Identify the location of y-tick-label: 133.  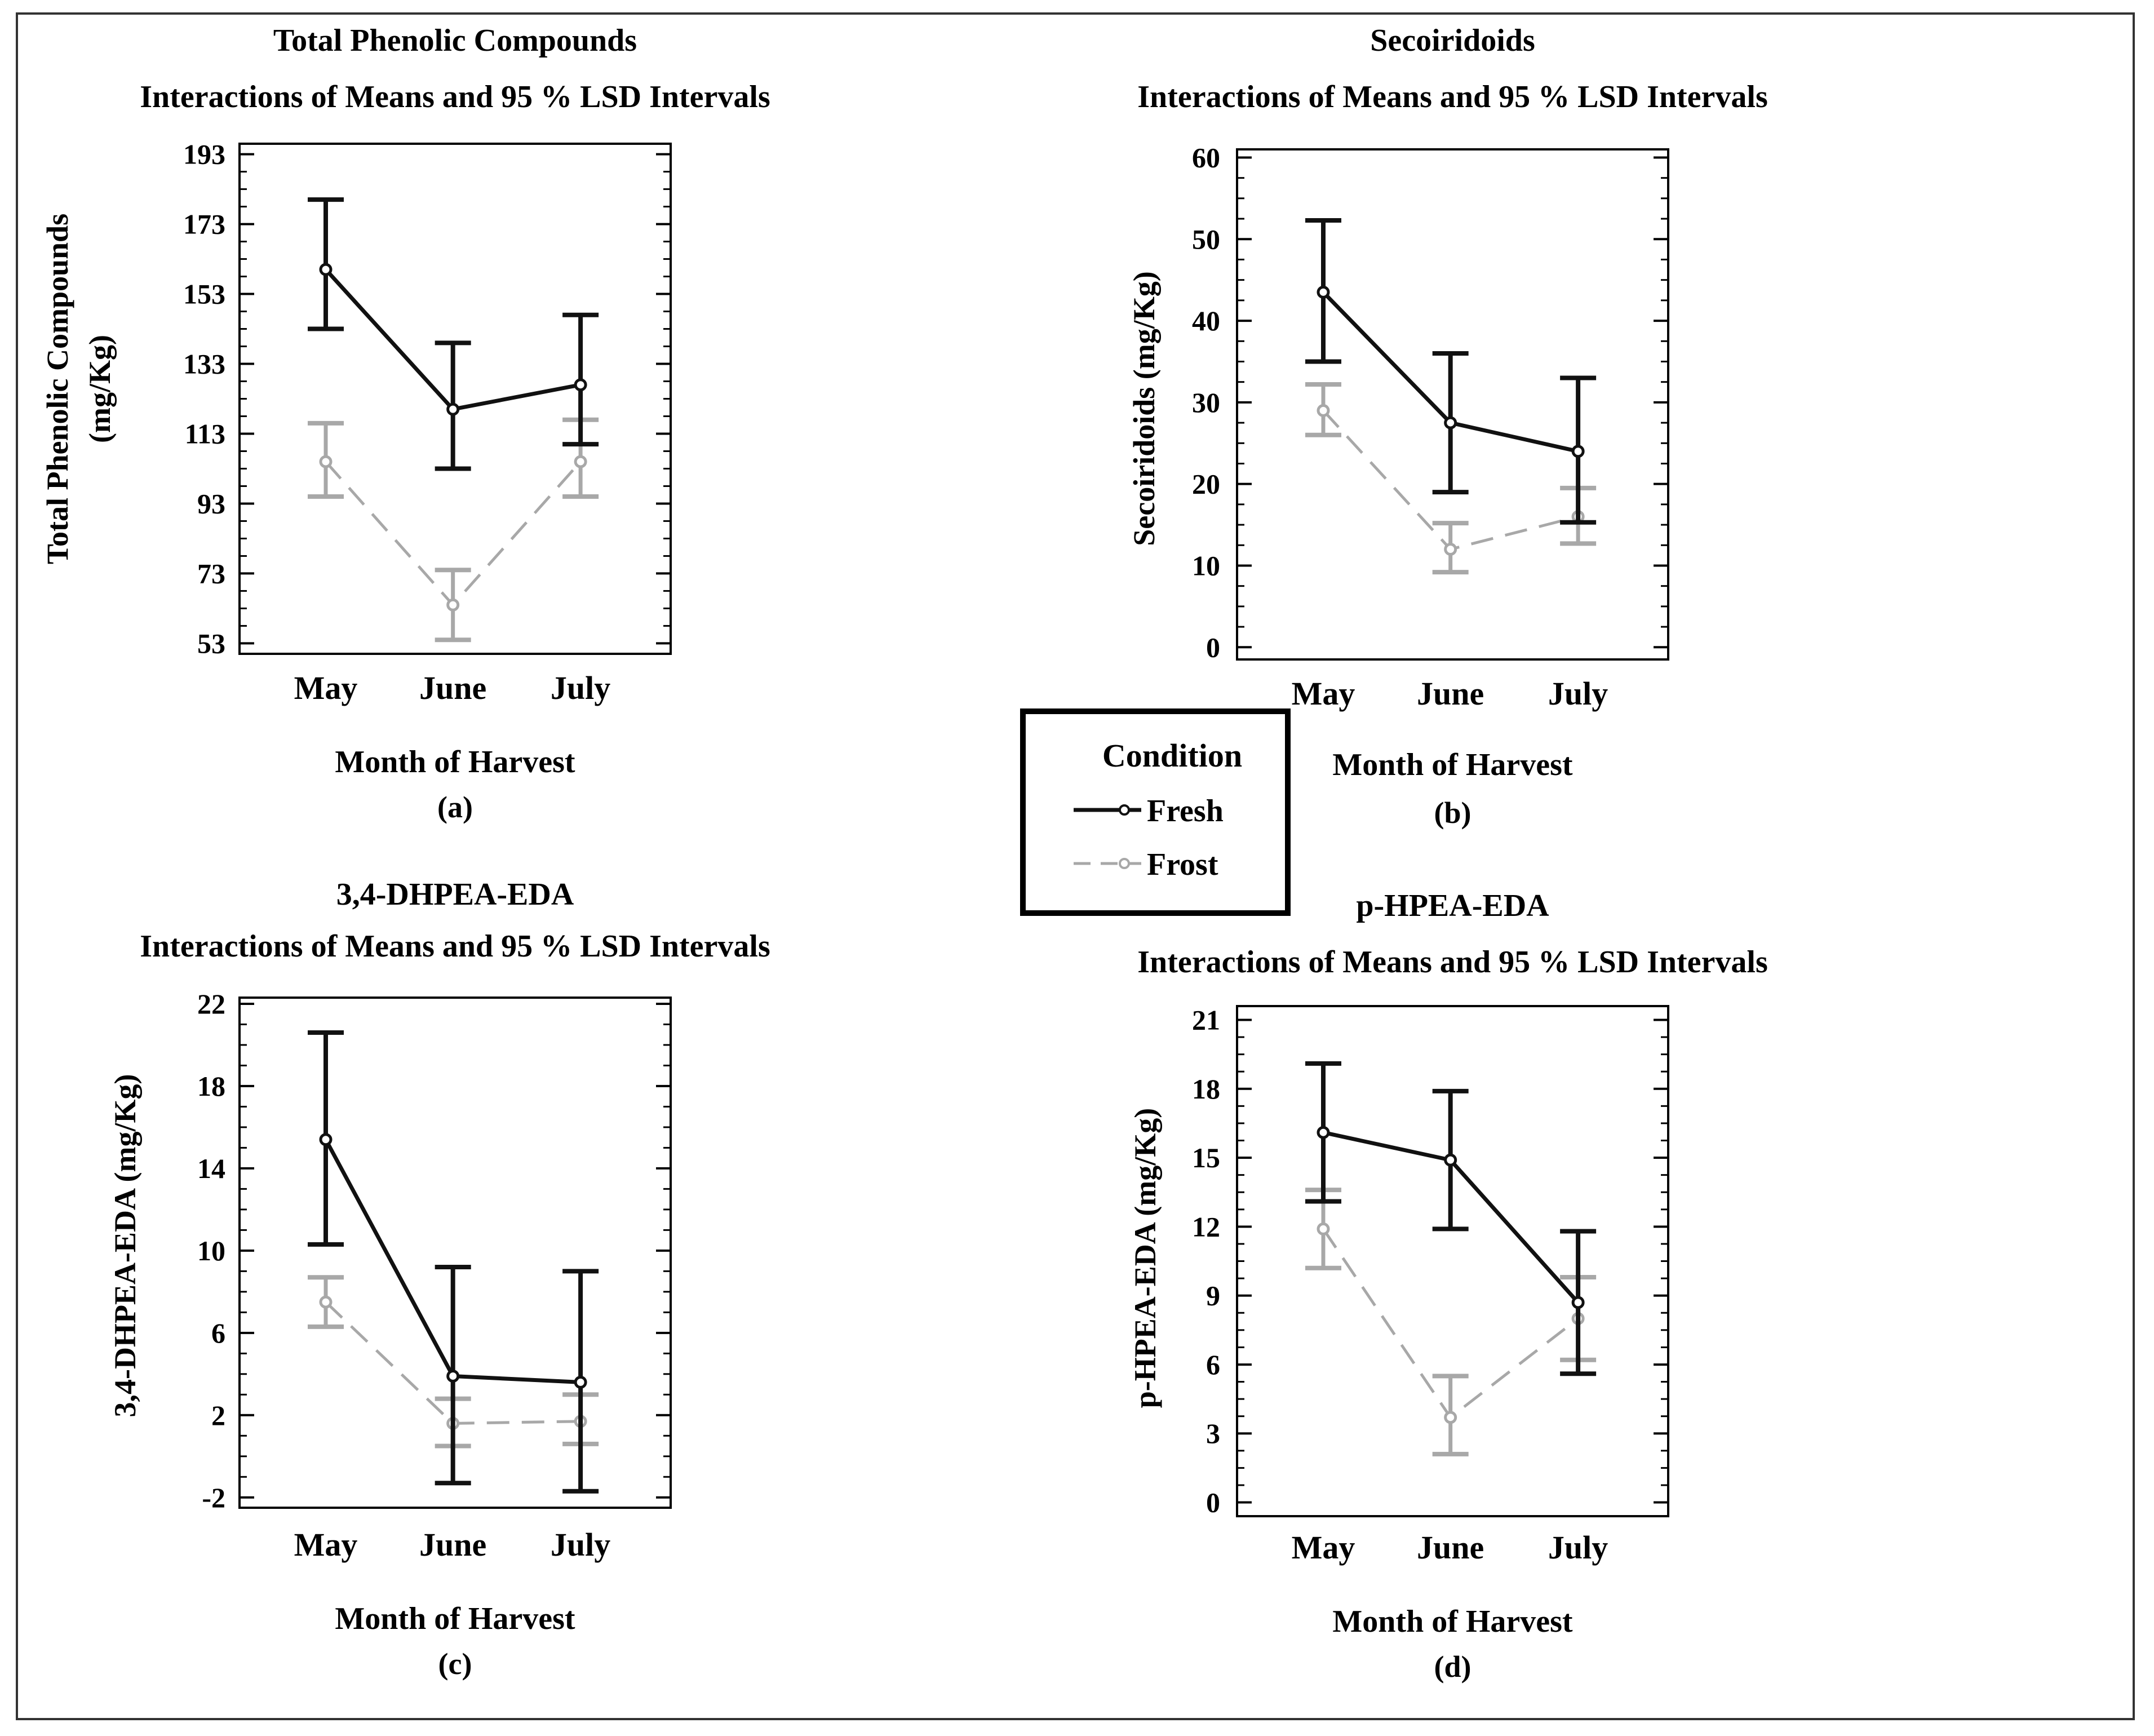
(204, 364).